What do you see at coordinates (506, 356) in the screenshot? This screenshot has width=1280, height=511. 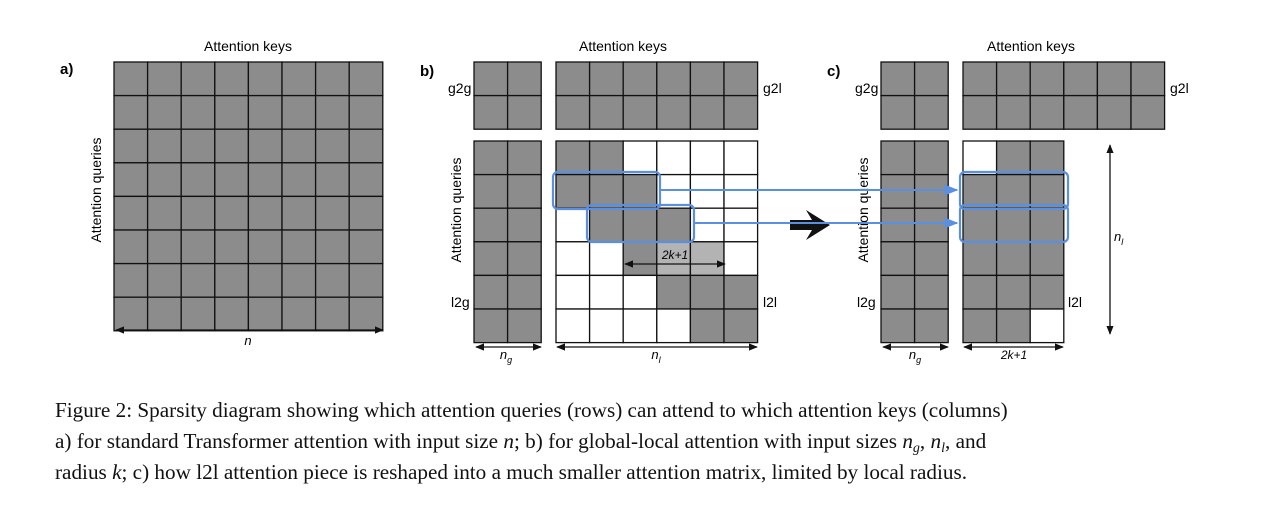 I see `panel-b-ng-label: ng` at bounding box center [506, 356].